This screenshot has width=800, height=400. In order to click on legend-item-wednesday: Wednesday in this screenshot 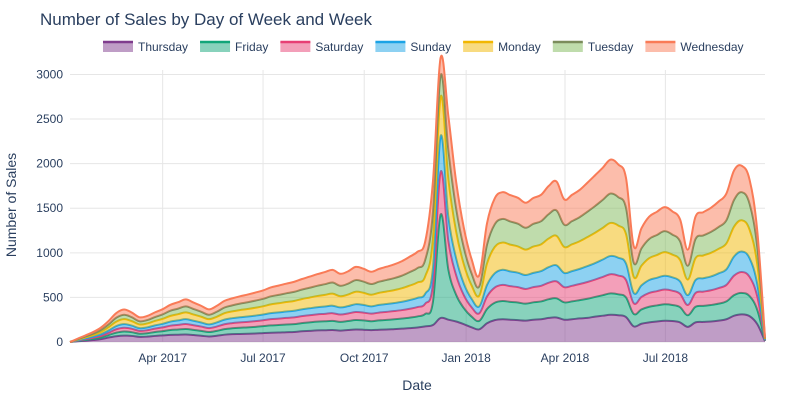, I will do `click(694, 47)`.